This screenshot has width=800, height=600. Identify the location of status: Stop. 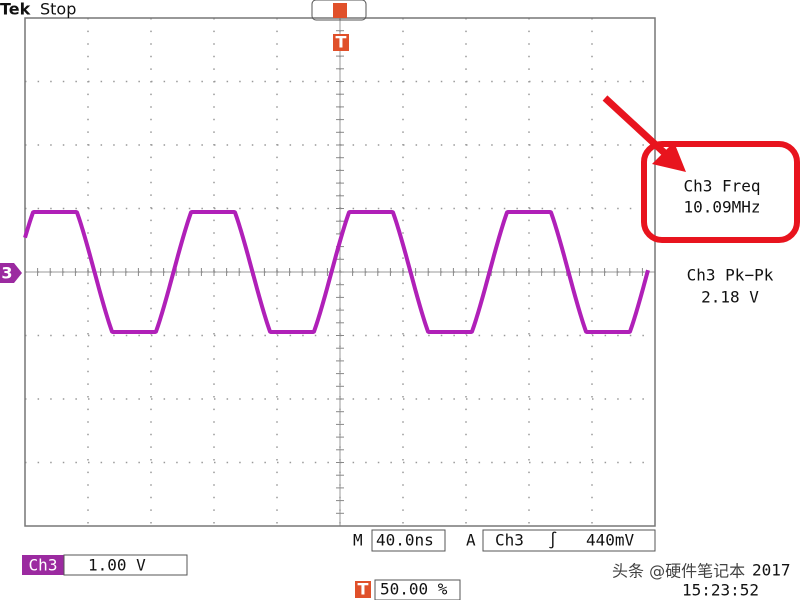
(58, 9).